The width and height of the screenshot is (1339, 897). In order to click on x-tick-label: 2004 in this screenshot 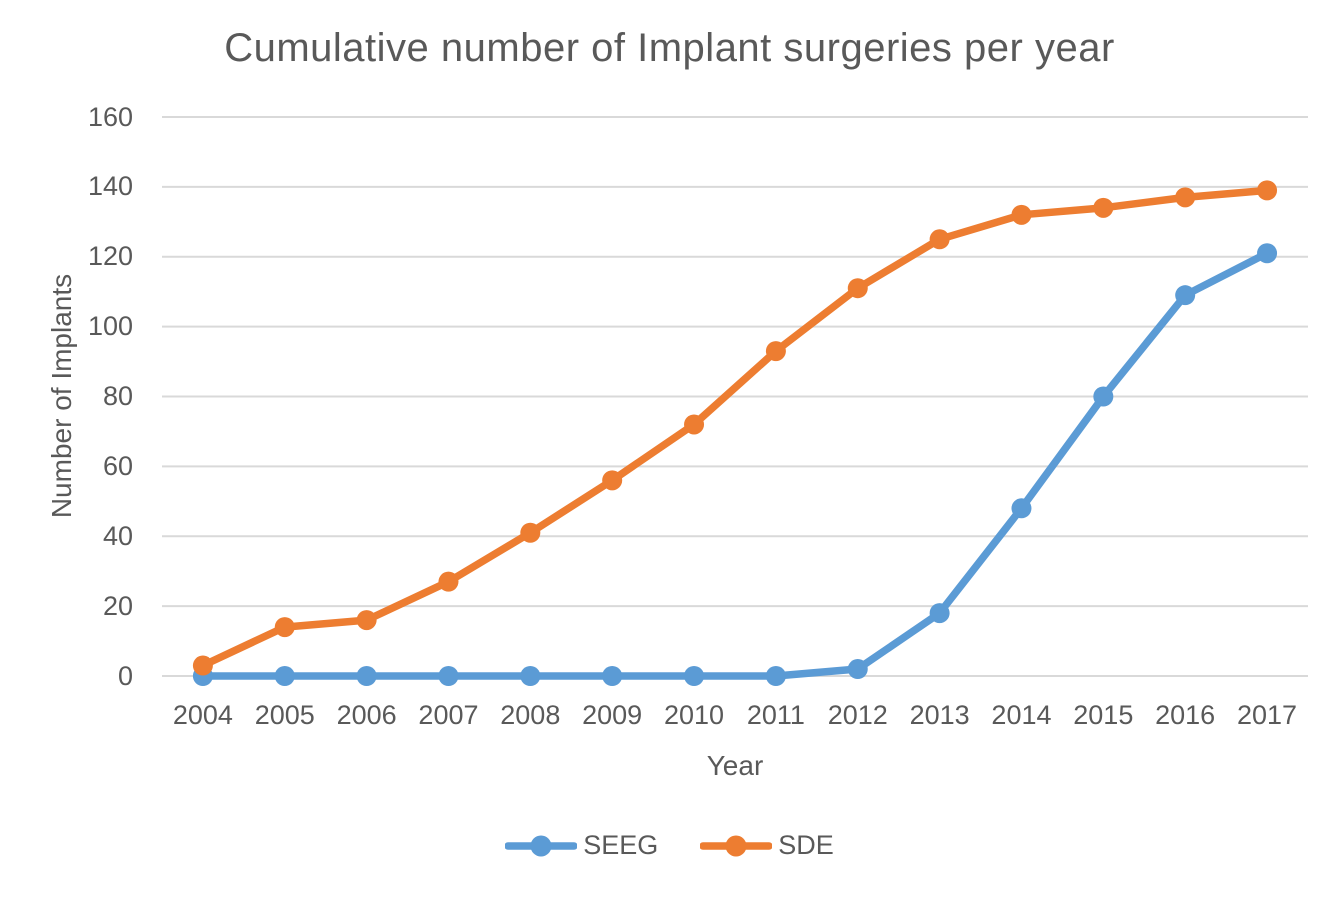, I will do `click(202, 715)`.